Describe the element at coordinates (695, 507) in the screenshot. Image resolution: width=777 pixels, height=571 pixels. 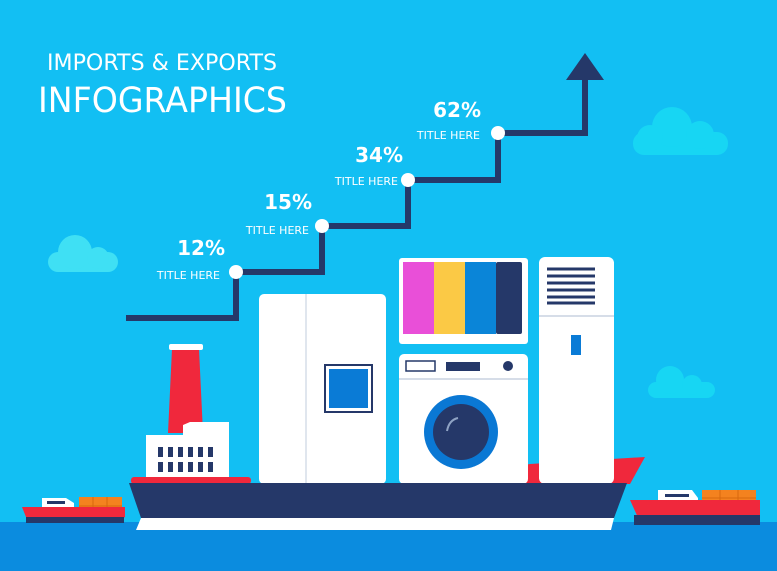
I see `cargo-ship-right` at that location.